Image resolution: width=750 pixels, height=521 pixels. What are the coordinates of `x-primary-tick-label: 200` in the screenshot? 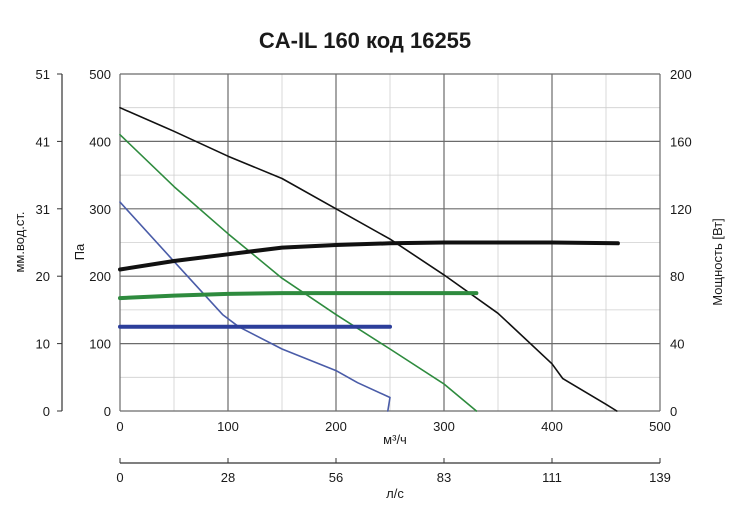 It's located at (336, 426).